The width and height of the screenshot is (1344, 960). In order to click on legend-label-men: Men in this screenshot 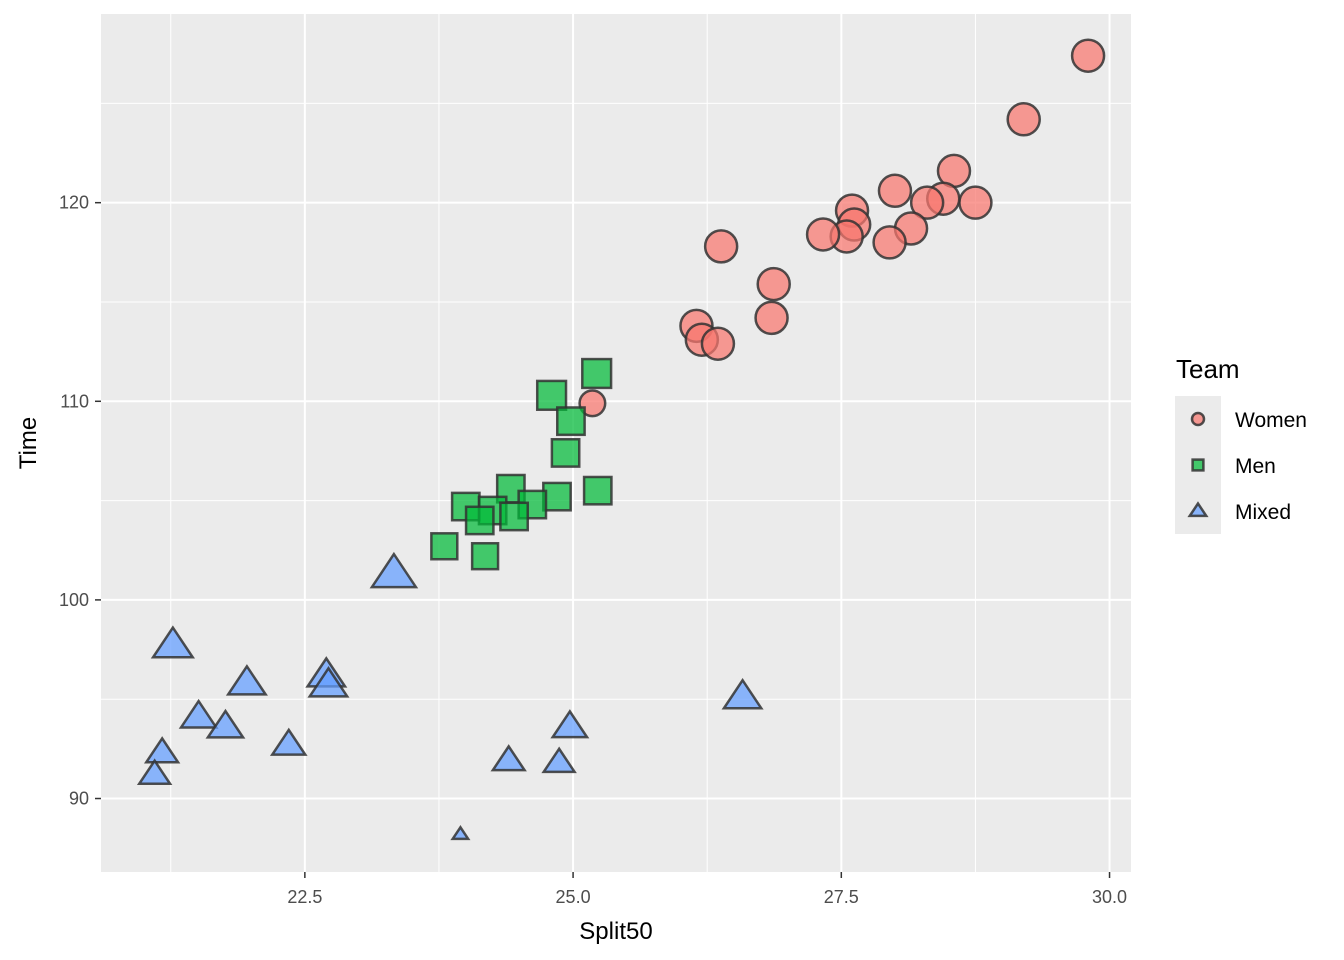, I will do `click(1255, 466)`.